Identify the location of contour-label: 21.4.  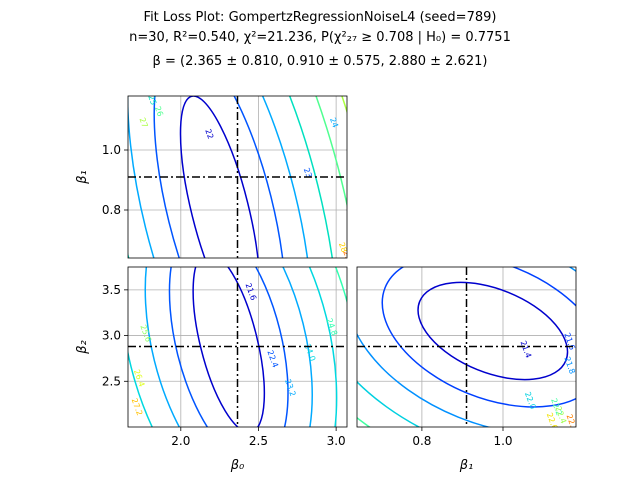
(526, 349).